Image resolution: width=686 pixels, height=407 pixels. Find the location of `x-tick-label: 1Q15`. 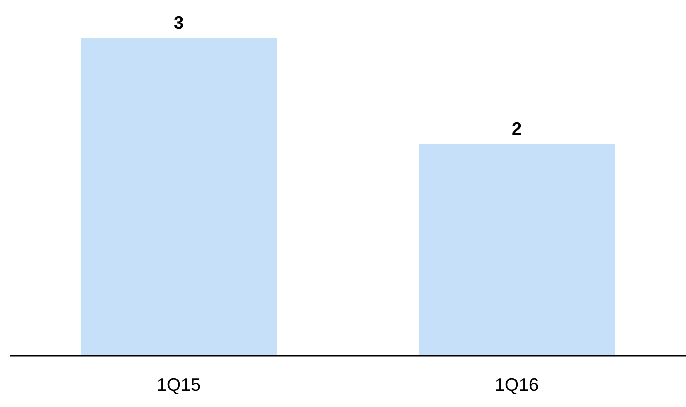

x-tick-label: 1Q15 is located at coordinates (179, 385).